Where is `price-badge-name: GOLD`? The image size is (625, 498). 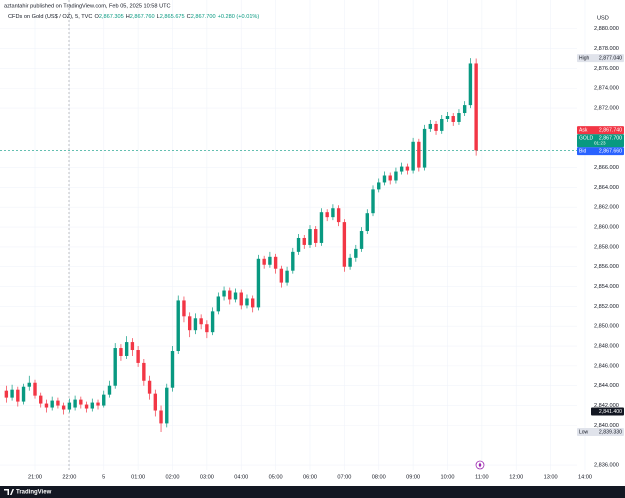
price-badge-name: GOLD is located at coordinates (586, 138).